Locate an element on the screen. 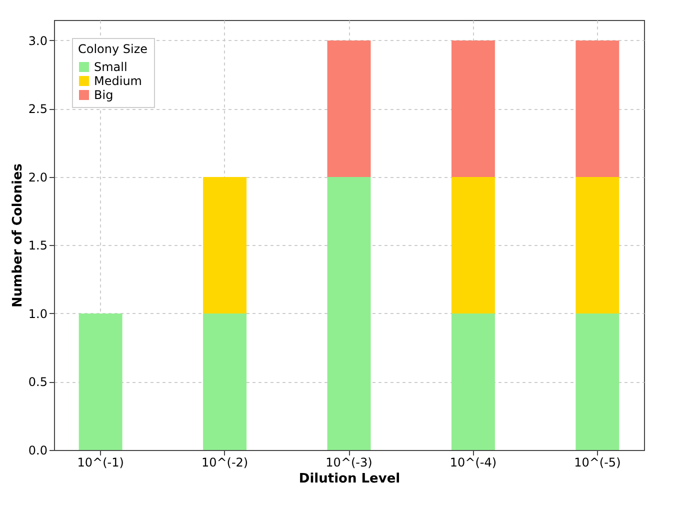 This screenshot has height=526, width=677. y-tick-label: 3.0 is located at coordinates (38, 41).